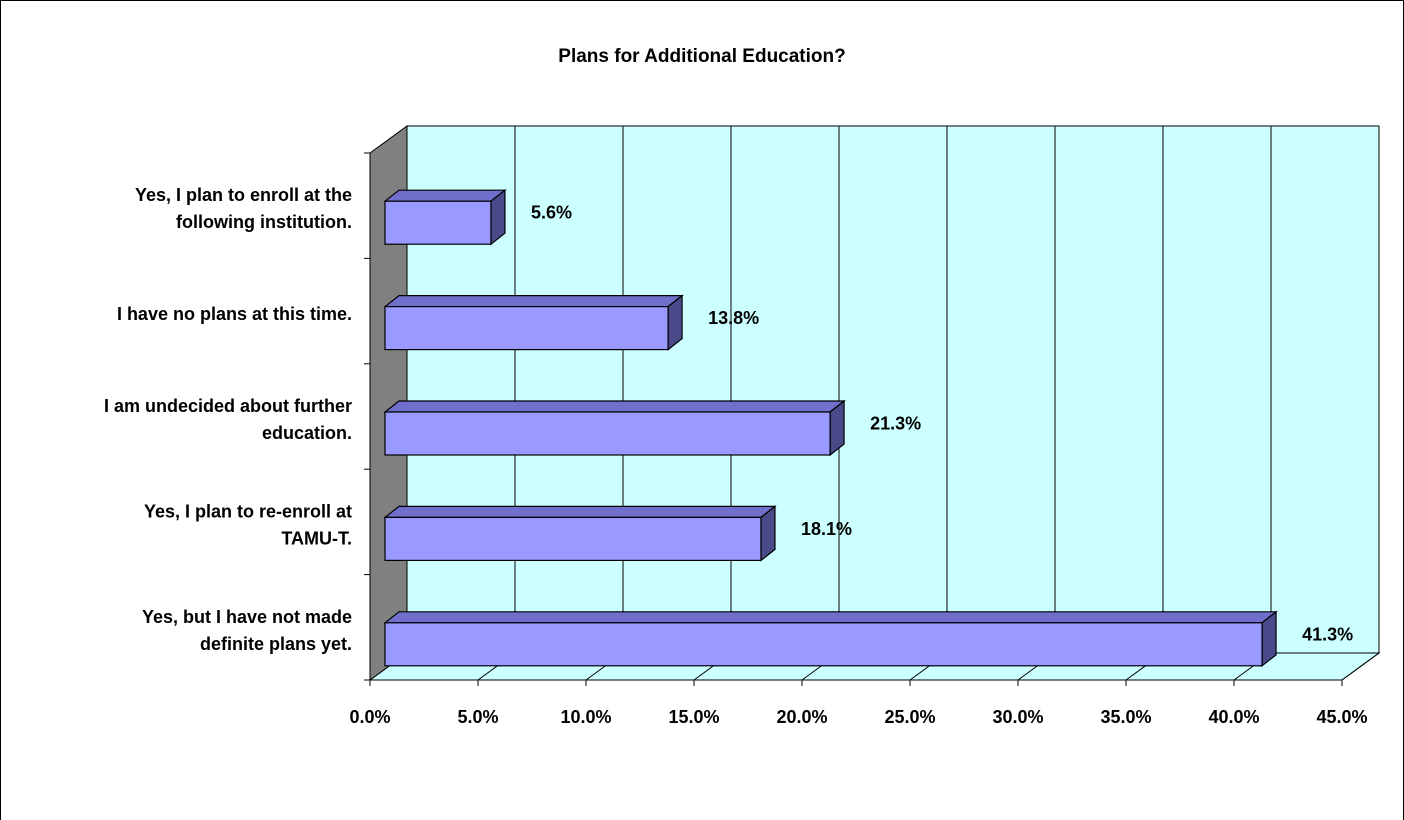 The height and width of the screenshot is (820, 1404). Describe the element at coordinates (1017, 717) in the screenshot. I see `x-tick-label: 30.0%` at that location.